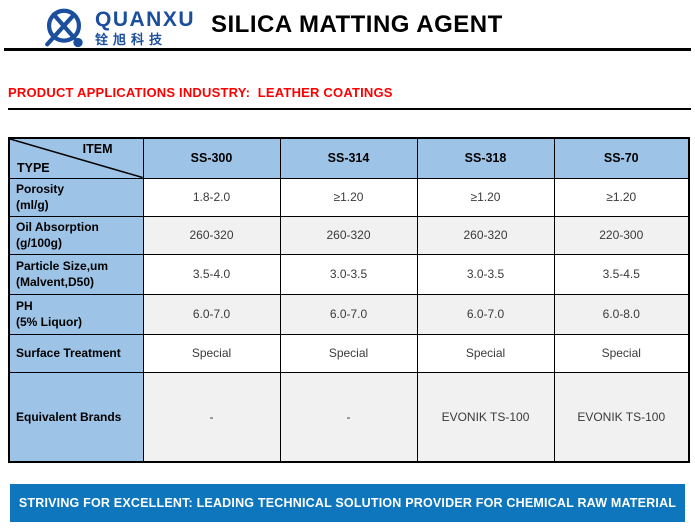 The image size is (695, 528). I want to click on corner-cell: ITEM TYPE, so click(76, 158).